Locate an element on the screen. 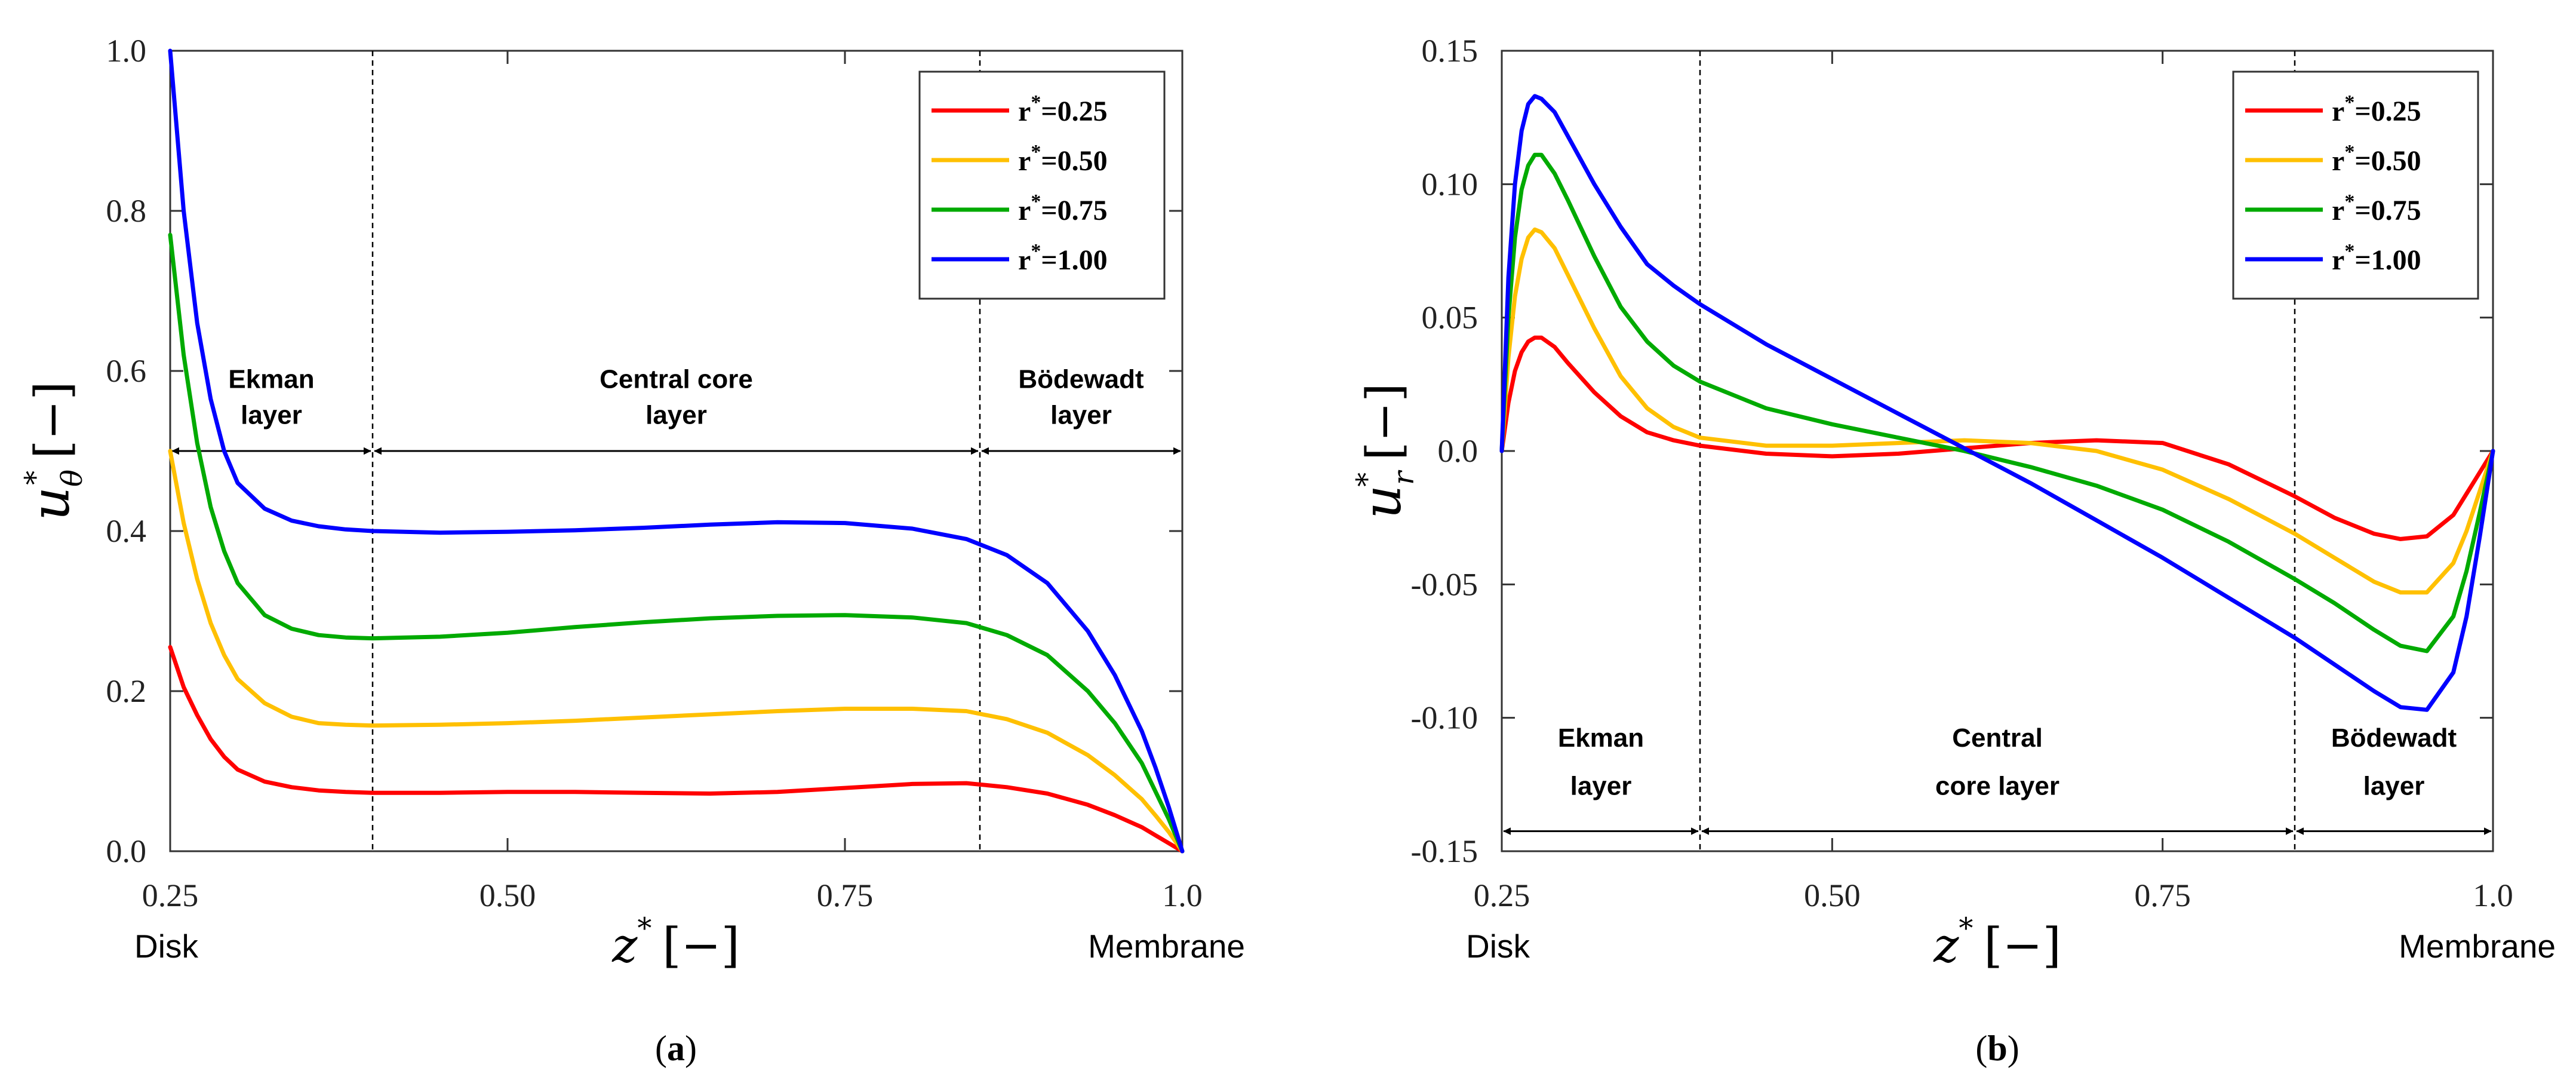  y-tick-label: 0.05 is located at coordinates (1450, 318).